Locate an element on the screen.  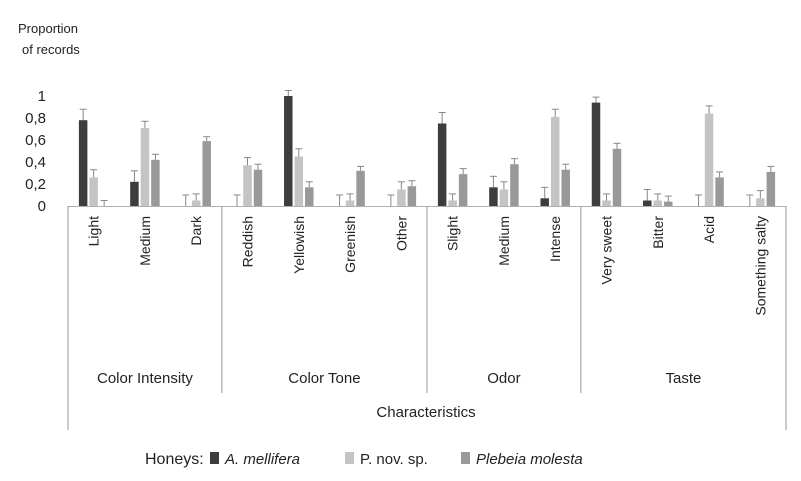
category-label: Dark is located at coordinates (196, 230).